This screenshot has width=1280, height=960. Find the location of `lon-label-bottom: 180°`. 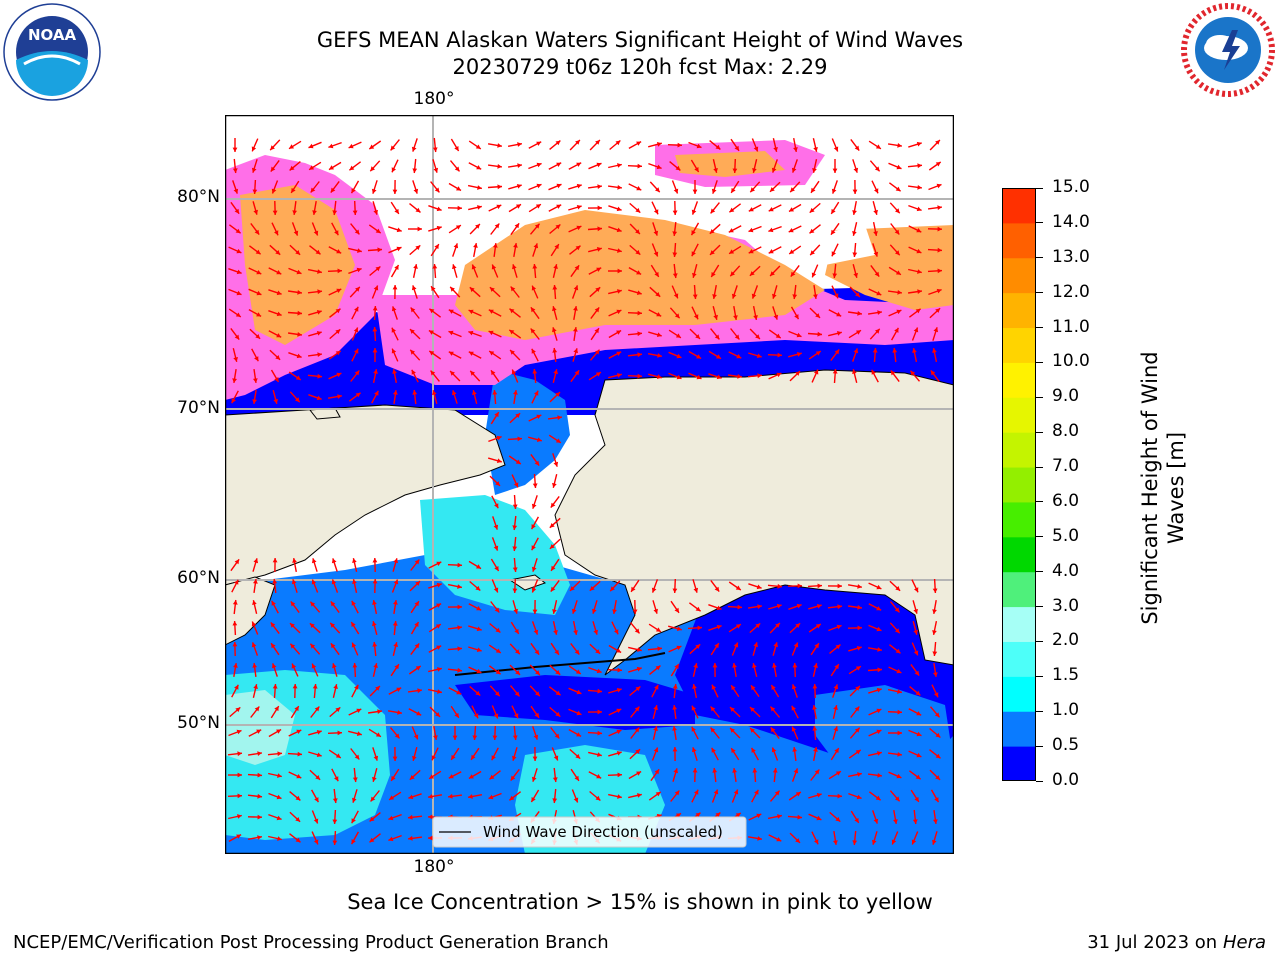

lon-label-bottom: 180° is located at coordinates (434, 867).